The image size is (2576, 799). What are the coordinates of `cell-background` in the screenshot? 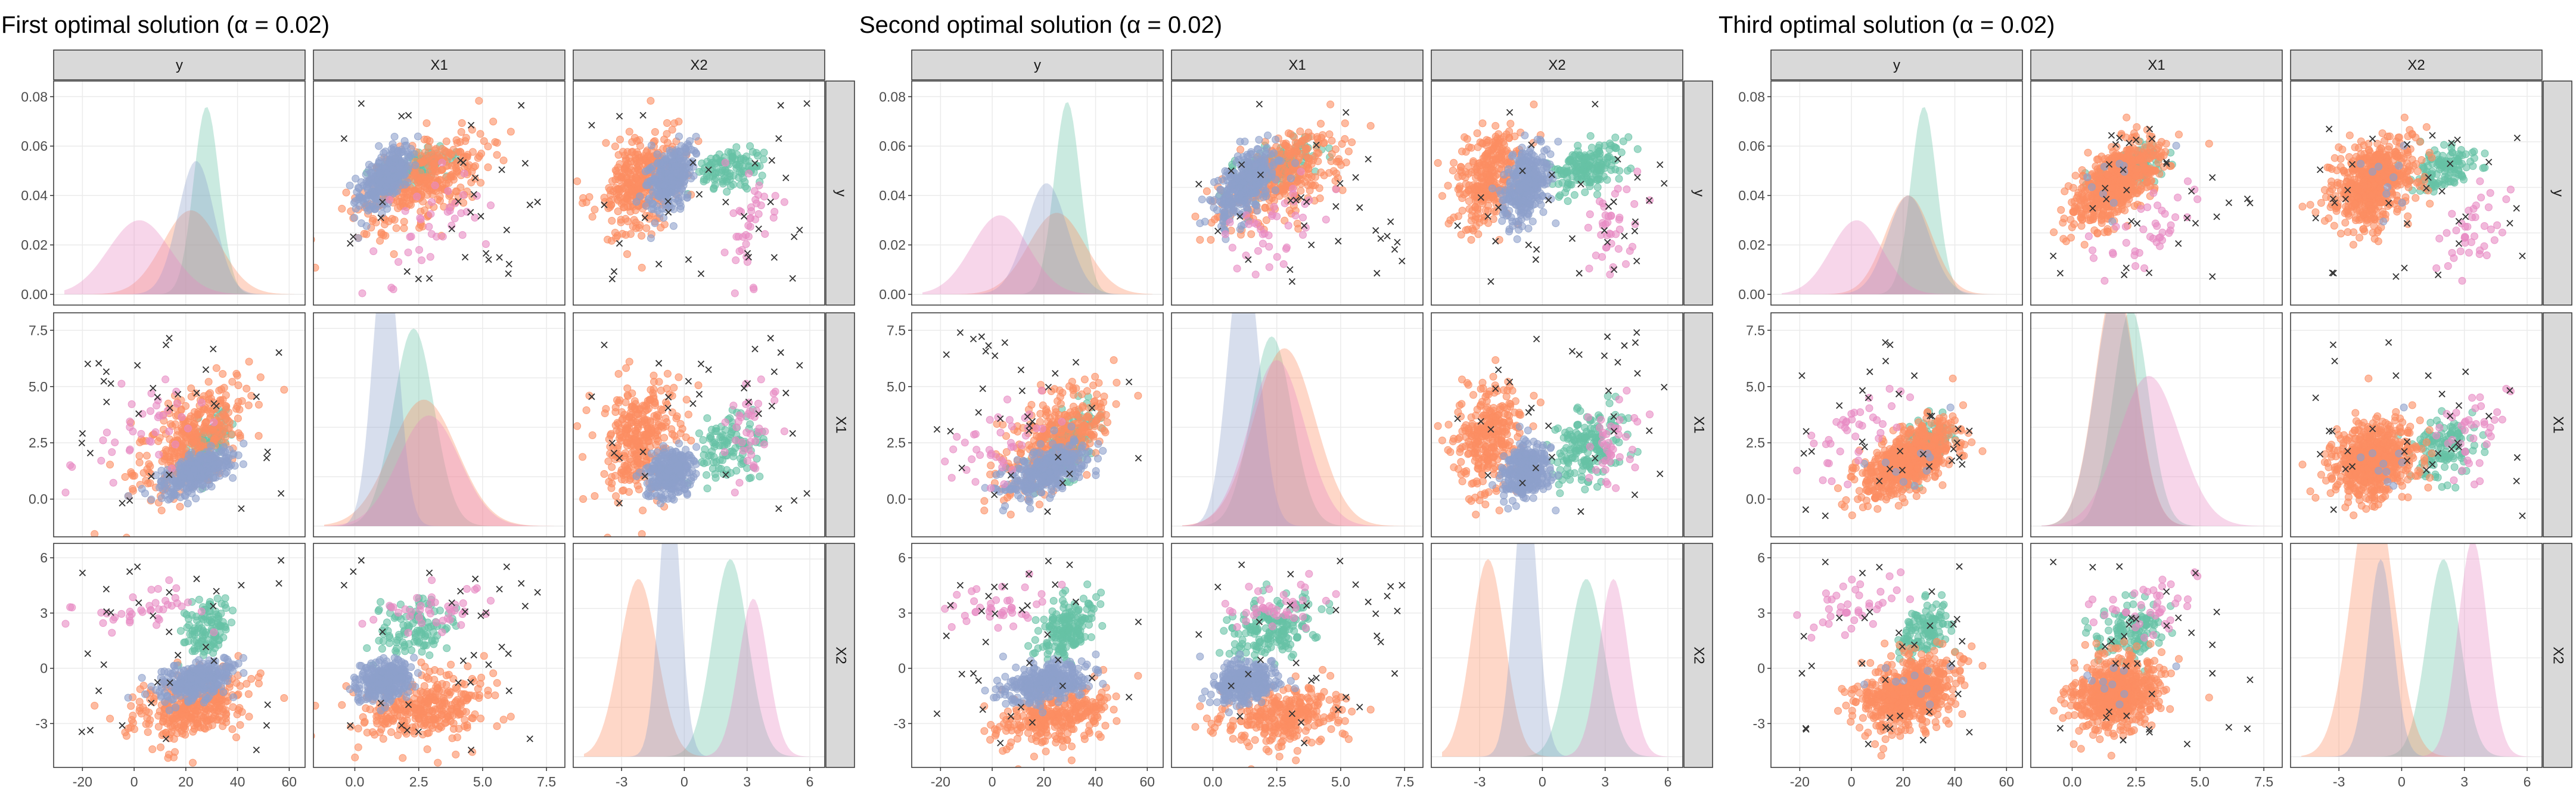 It's located at (699, 425).